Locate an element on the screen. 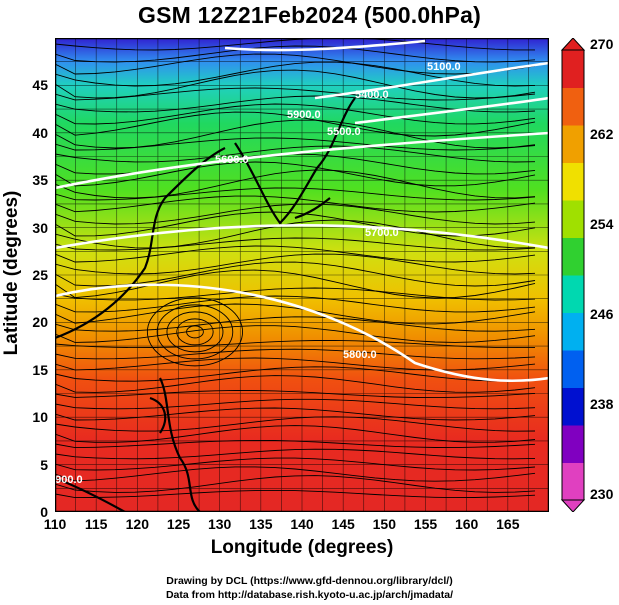 This screenshot has width=619, height=605. x-tick-label: 115 is located at coordinates (96, 524).